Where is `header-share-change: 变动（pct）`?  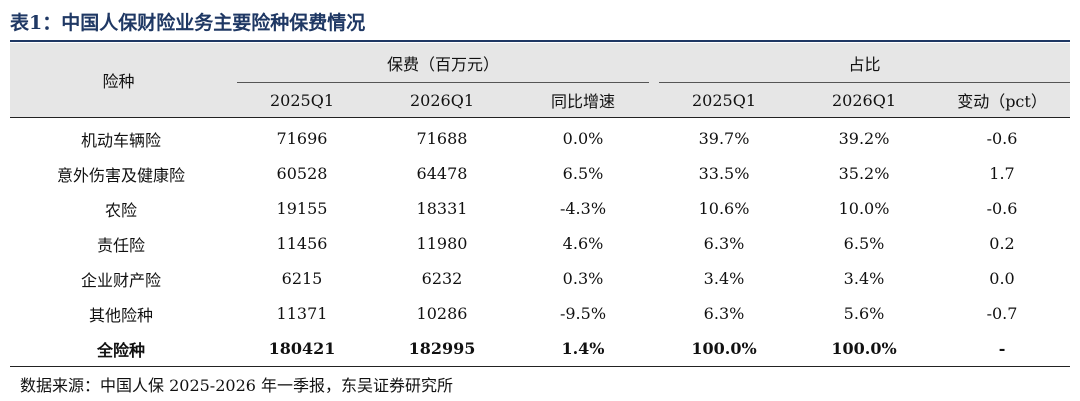 header-share-change: 变动（pct） is located at coordinates (1002, 100).